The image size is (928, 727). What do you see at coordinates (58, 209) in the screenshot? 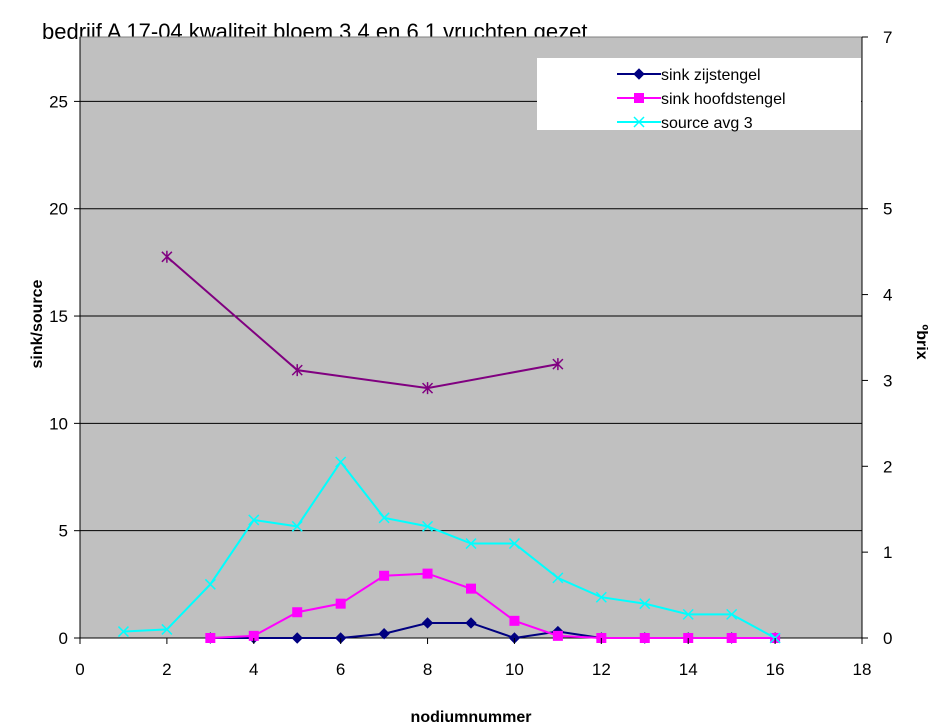
I see `y-tick-label: 20` at bounding box center [58, 209].